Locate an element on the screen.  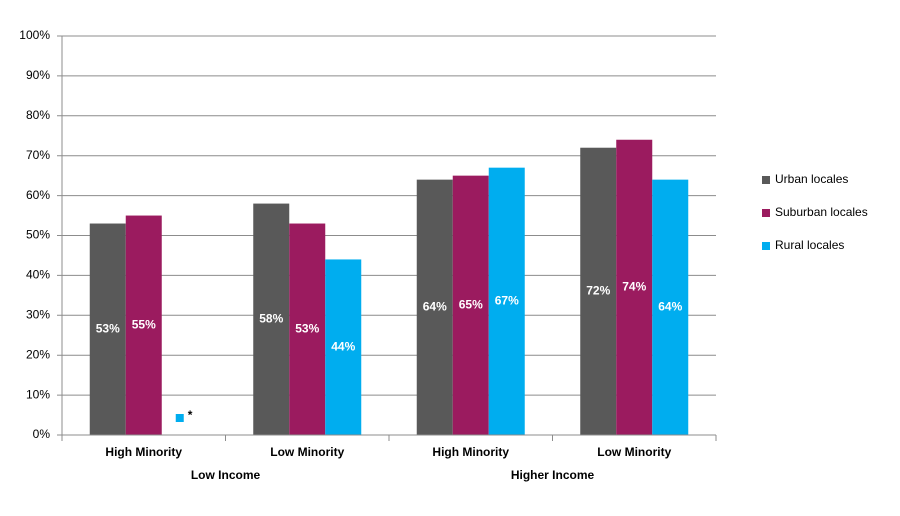
y-tick-label: 30% is located at coordinates (38, 314).